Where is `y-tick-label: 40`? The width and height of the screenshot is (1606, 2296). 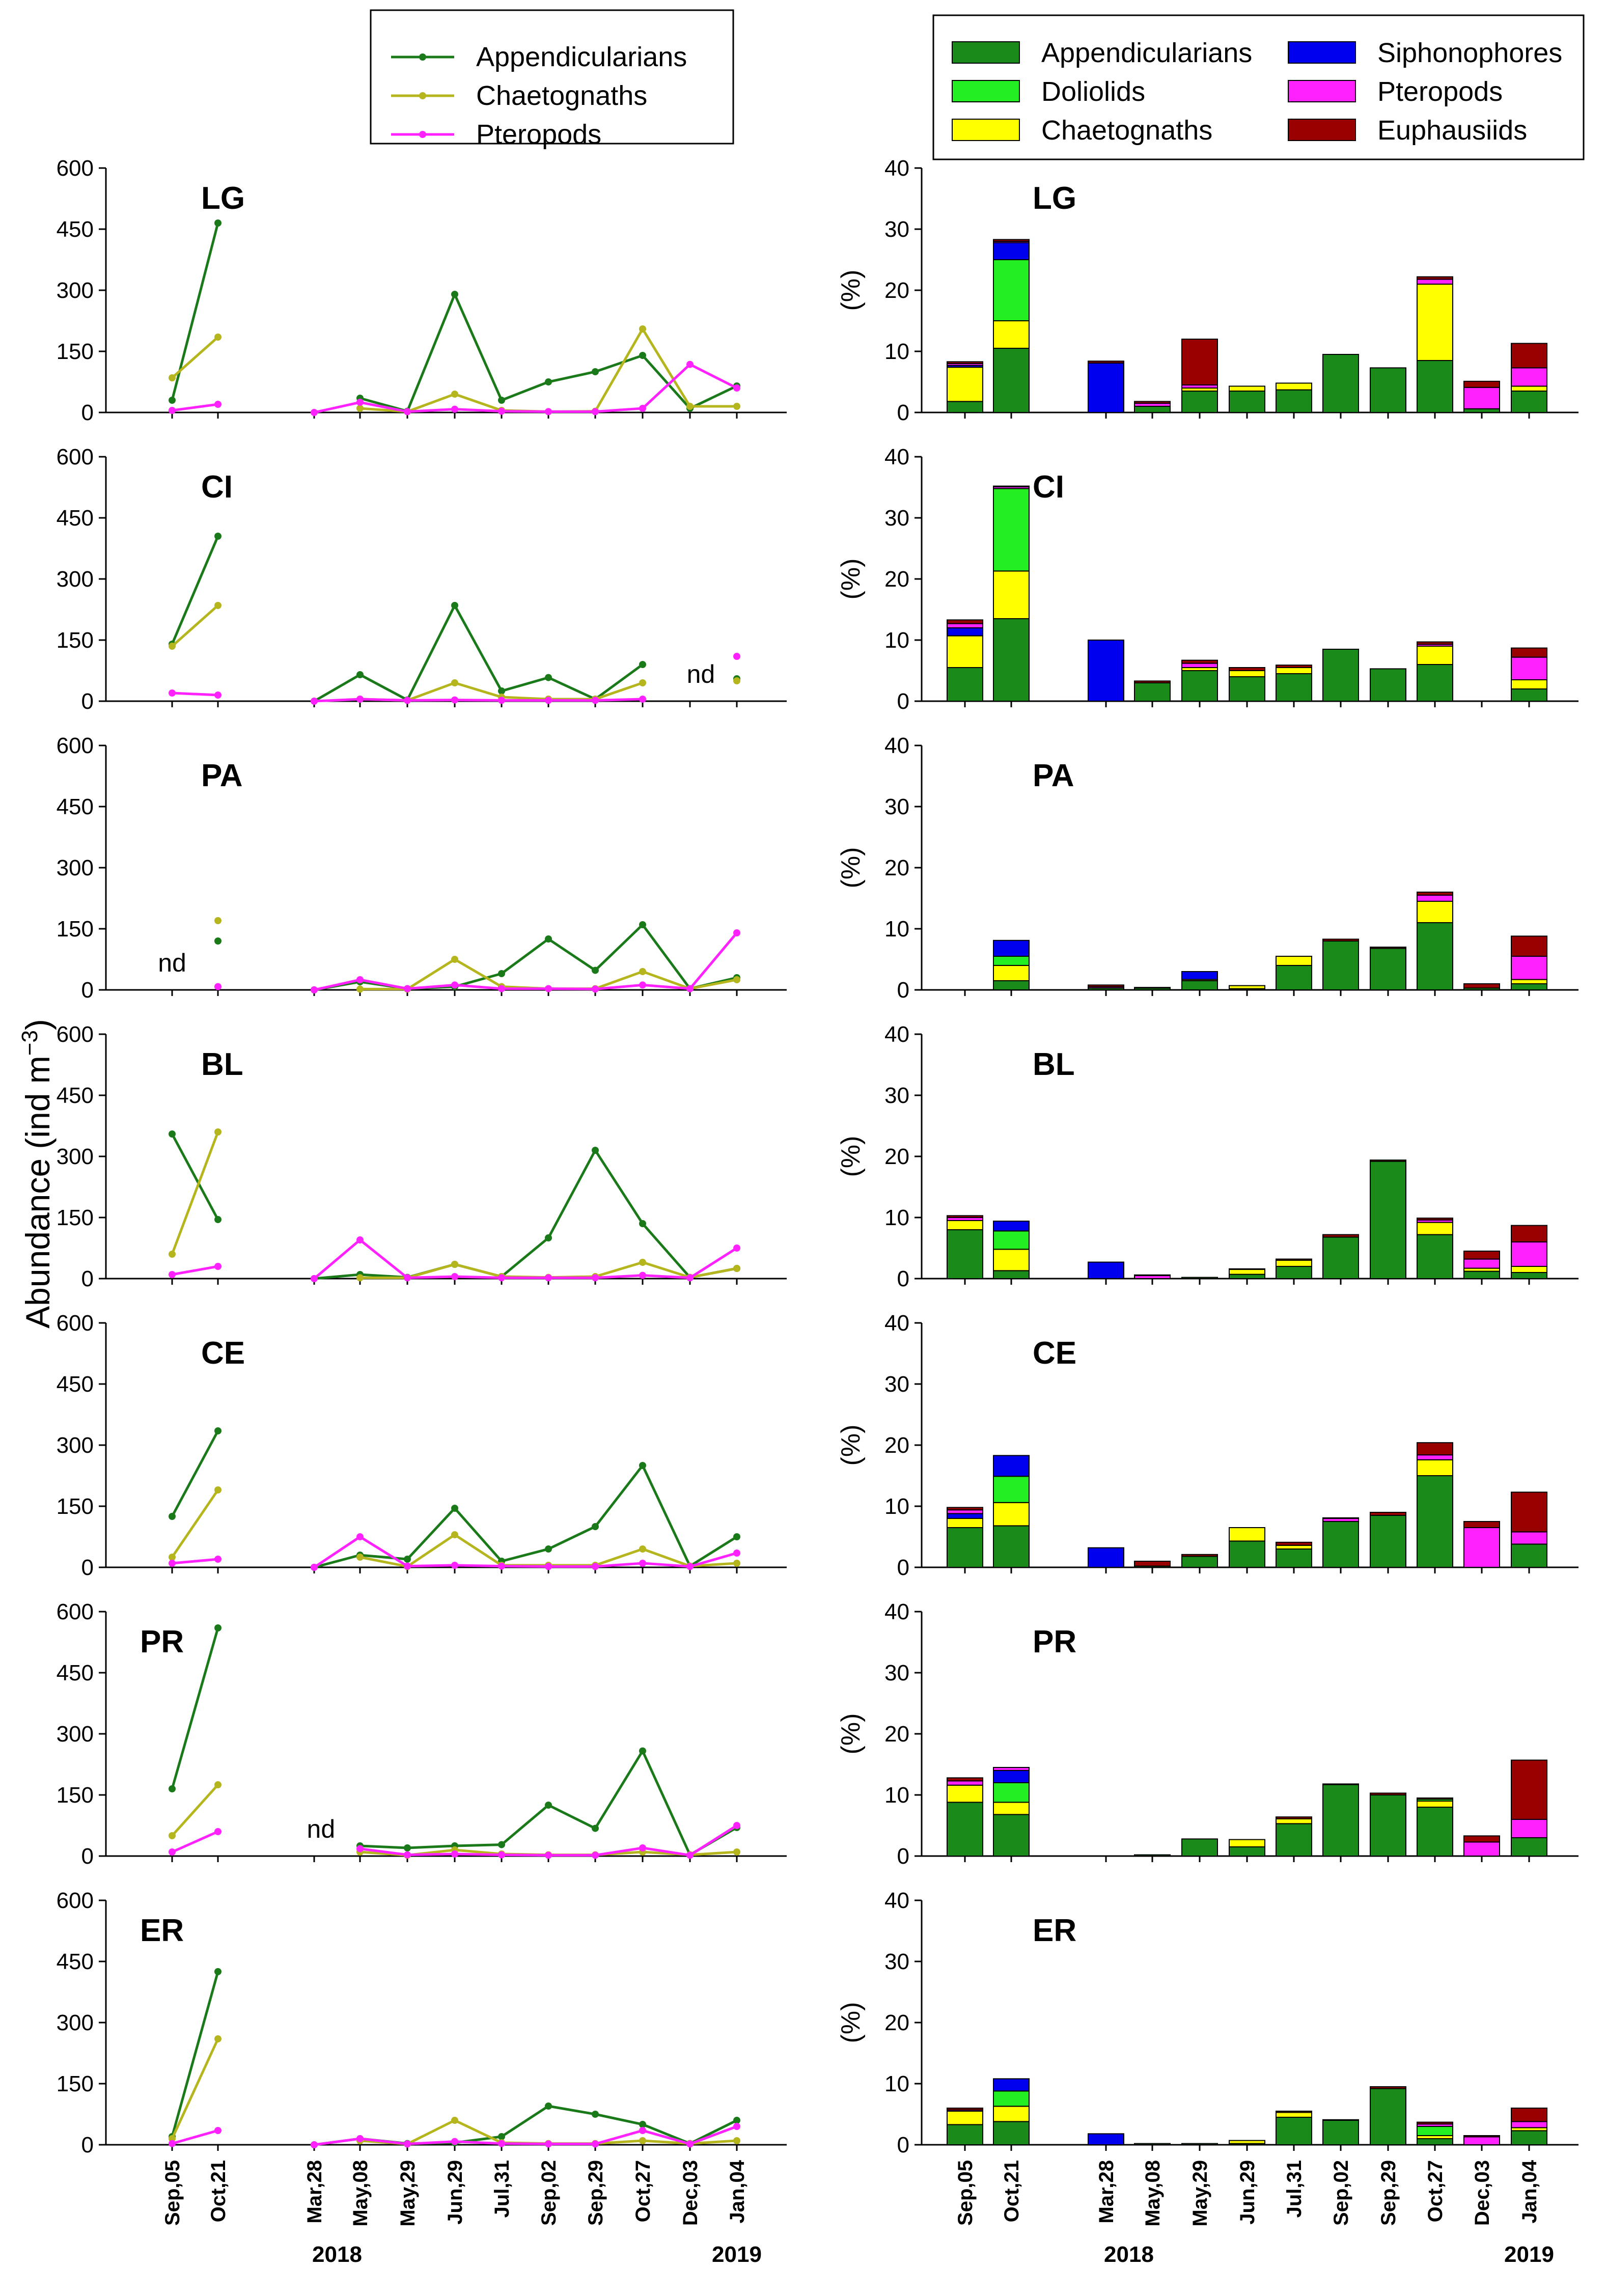
y-tick-label: 40 is located at coordinates (896, 457).